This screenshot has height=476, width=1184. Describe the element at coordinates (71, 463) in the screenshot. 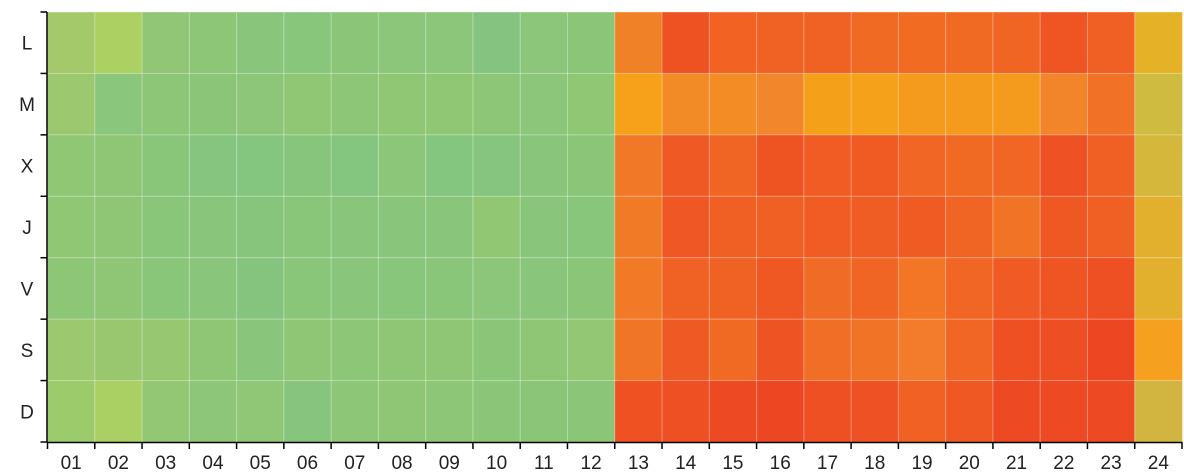

I see `x-tick-label: 01` at that location.